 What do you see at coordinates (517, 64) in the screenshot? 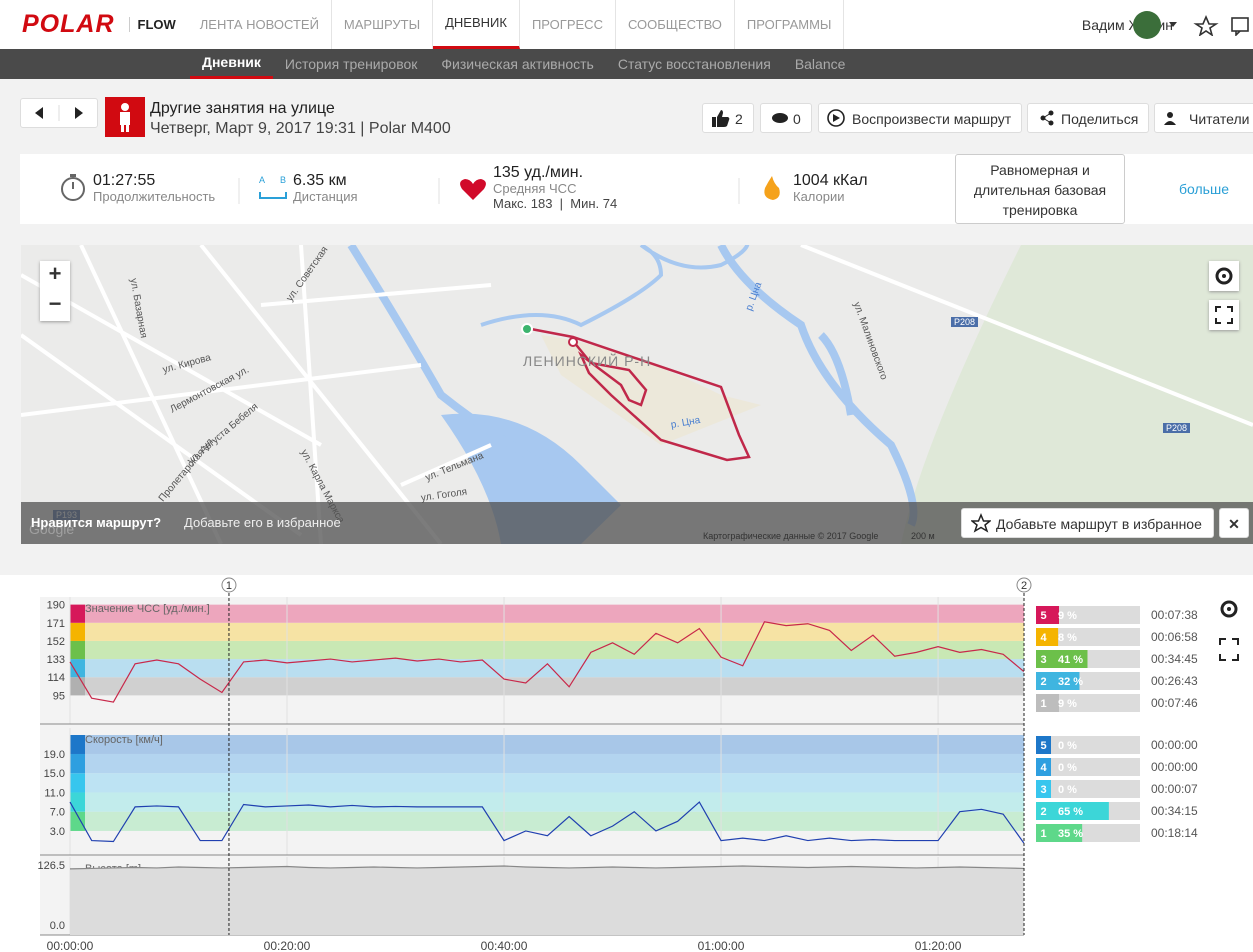
I see `sub-nav-item: Физическая активность` at bounding box center [517, 64].